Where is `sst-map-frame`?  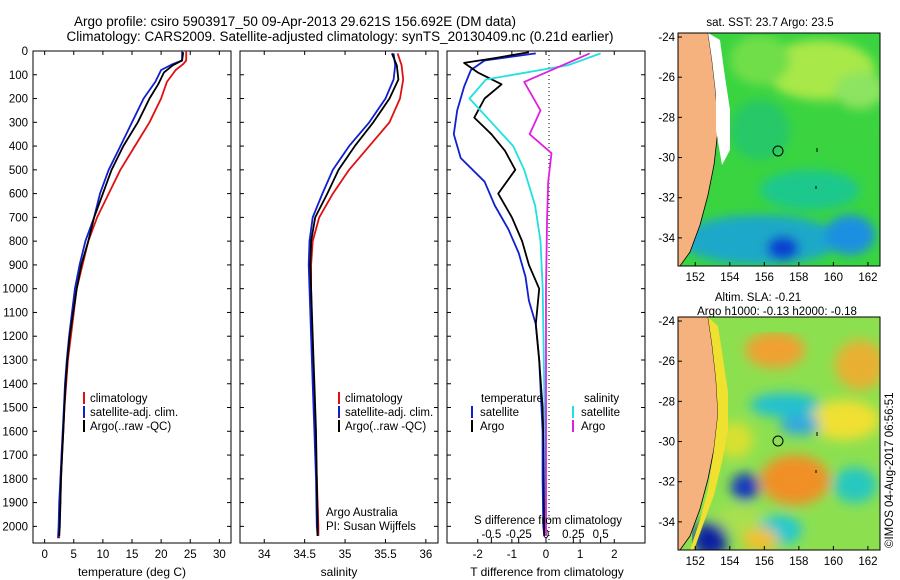 sst-map-frame is located at coordinates (779, 149).